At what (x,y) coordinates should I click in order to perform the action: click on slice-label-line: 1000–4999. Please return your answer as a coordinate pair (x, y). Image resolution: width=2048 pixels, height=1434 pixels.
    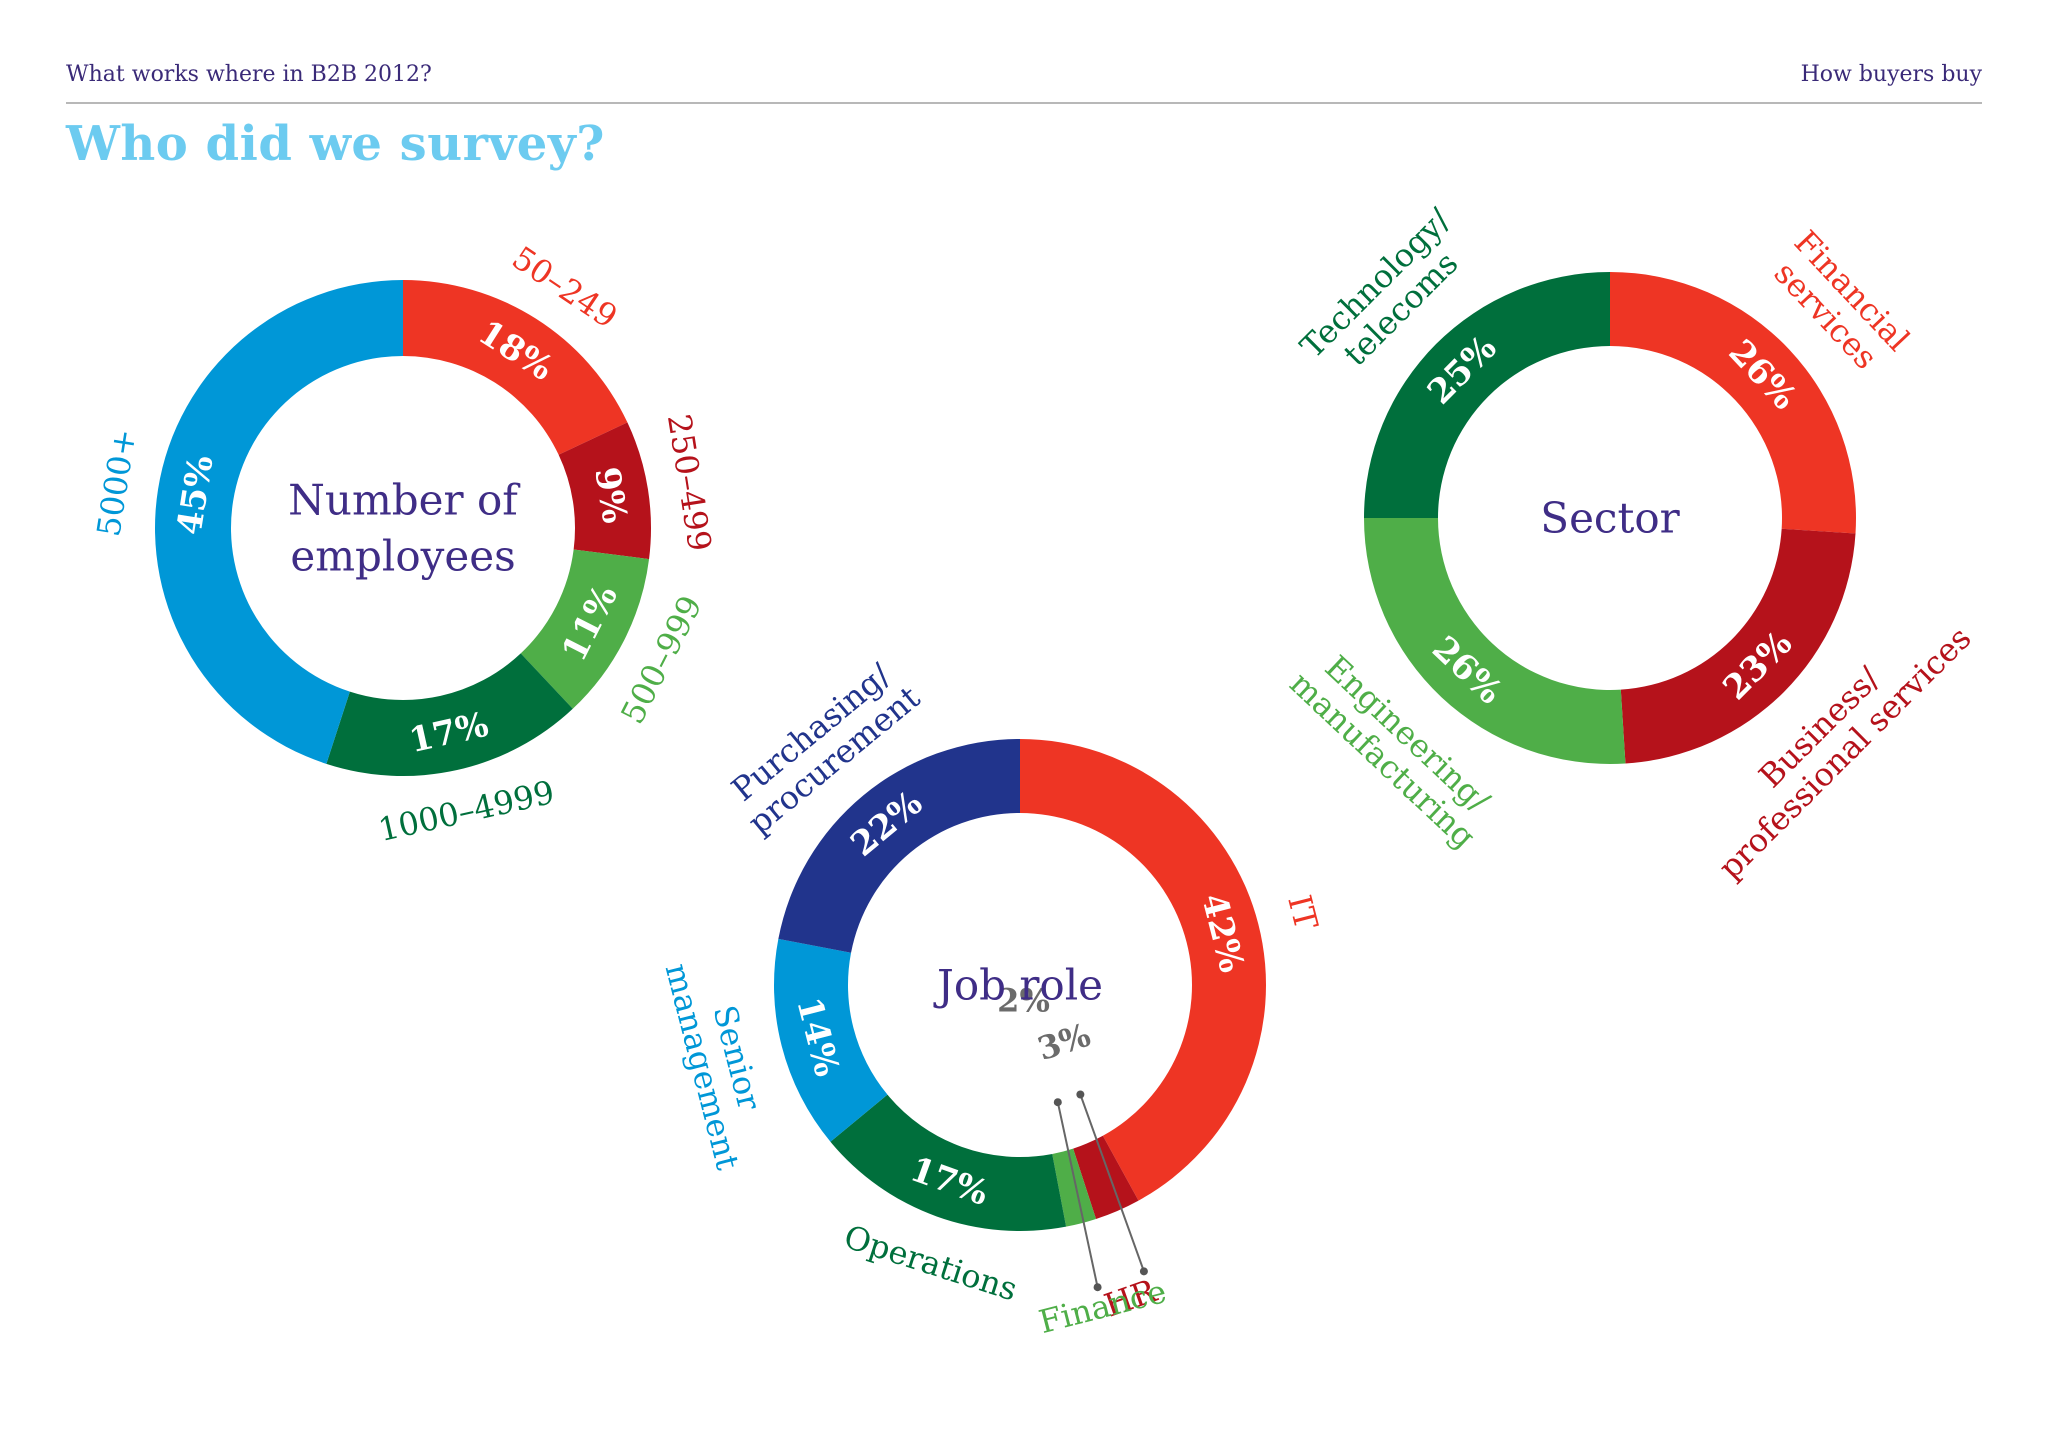
    Looking at the image, I should click on (466, 811).